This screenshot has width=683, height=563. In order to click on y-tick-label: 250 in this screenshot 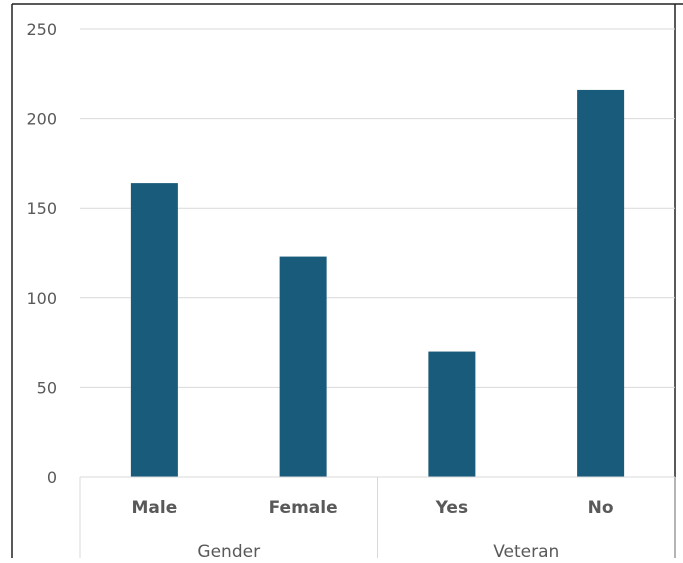, I will do `click(41, 29)`.